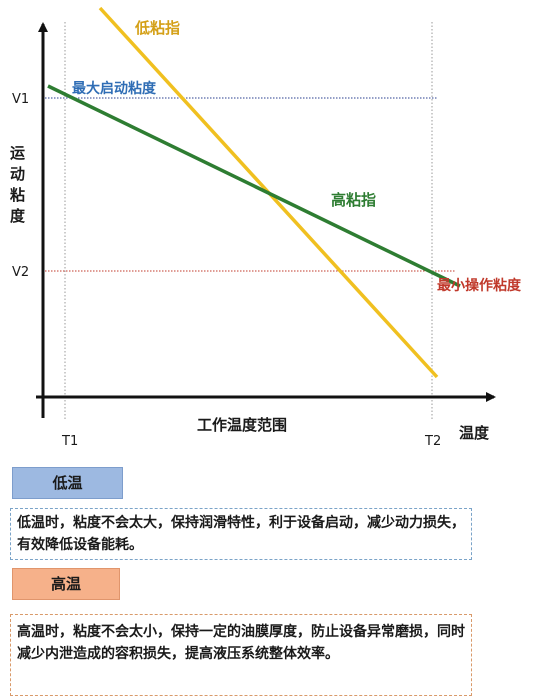 The width and height of the screenshot is (550, 700). I want to click on y-tick-v1: V1, so click(20, 99).